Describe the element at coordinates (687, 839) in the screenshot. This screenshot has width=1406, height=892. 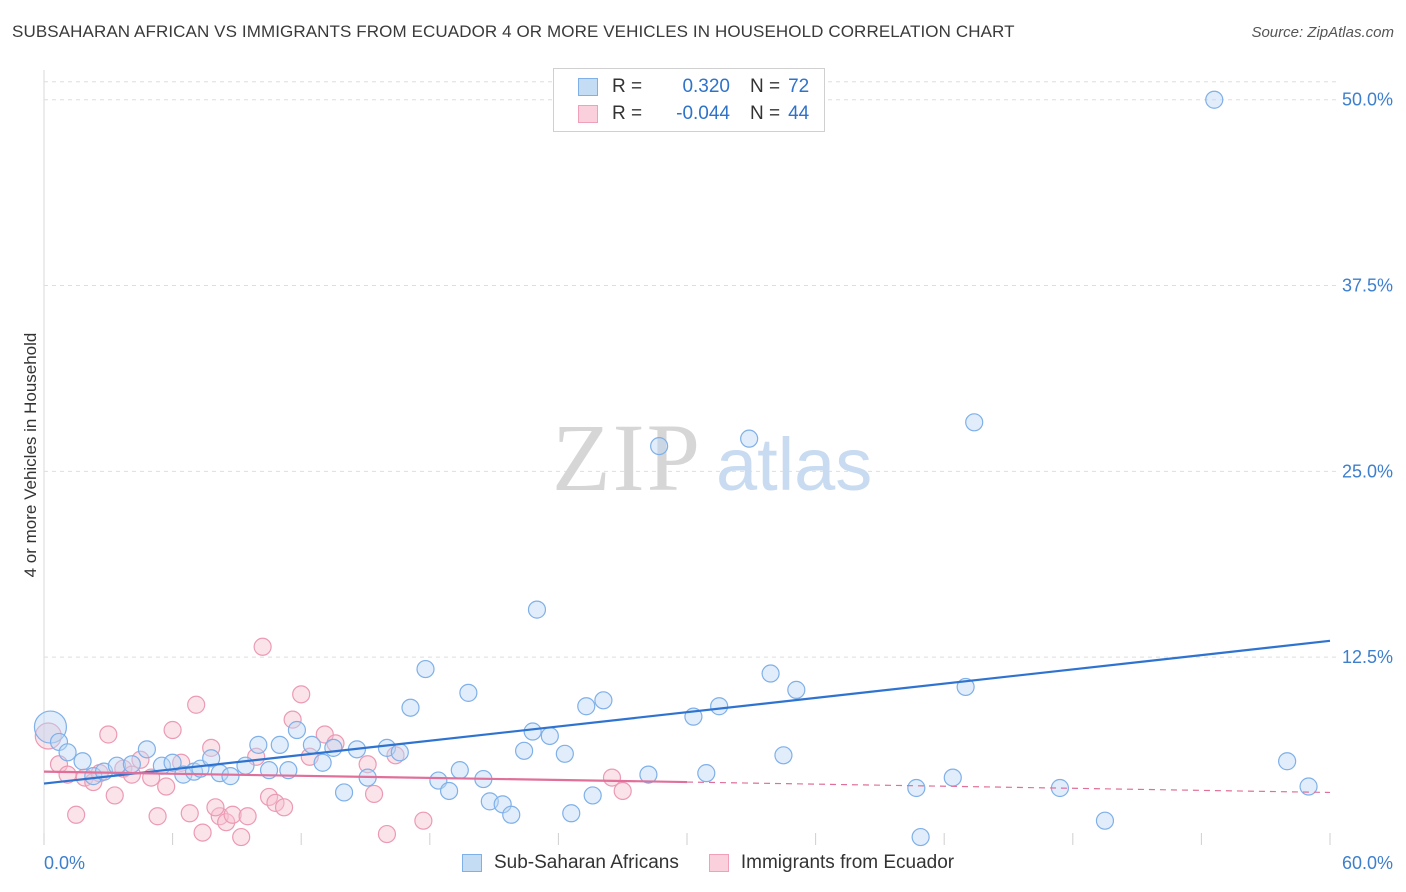
I see `x-axis-ticks` at that location.